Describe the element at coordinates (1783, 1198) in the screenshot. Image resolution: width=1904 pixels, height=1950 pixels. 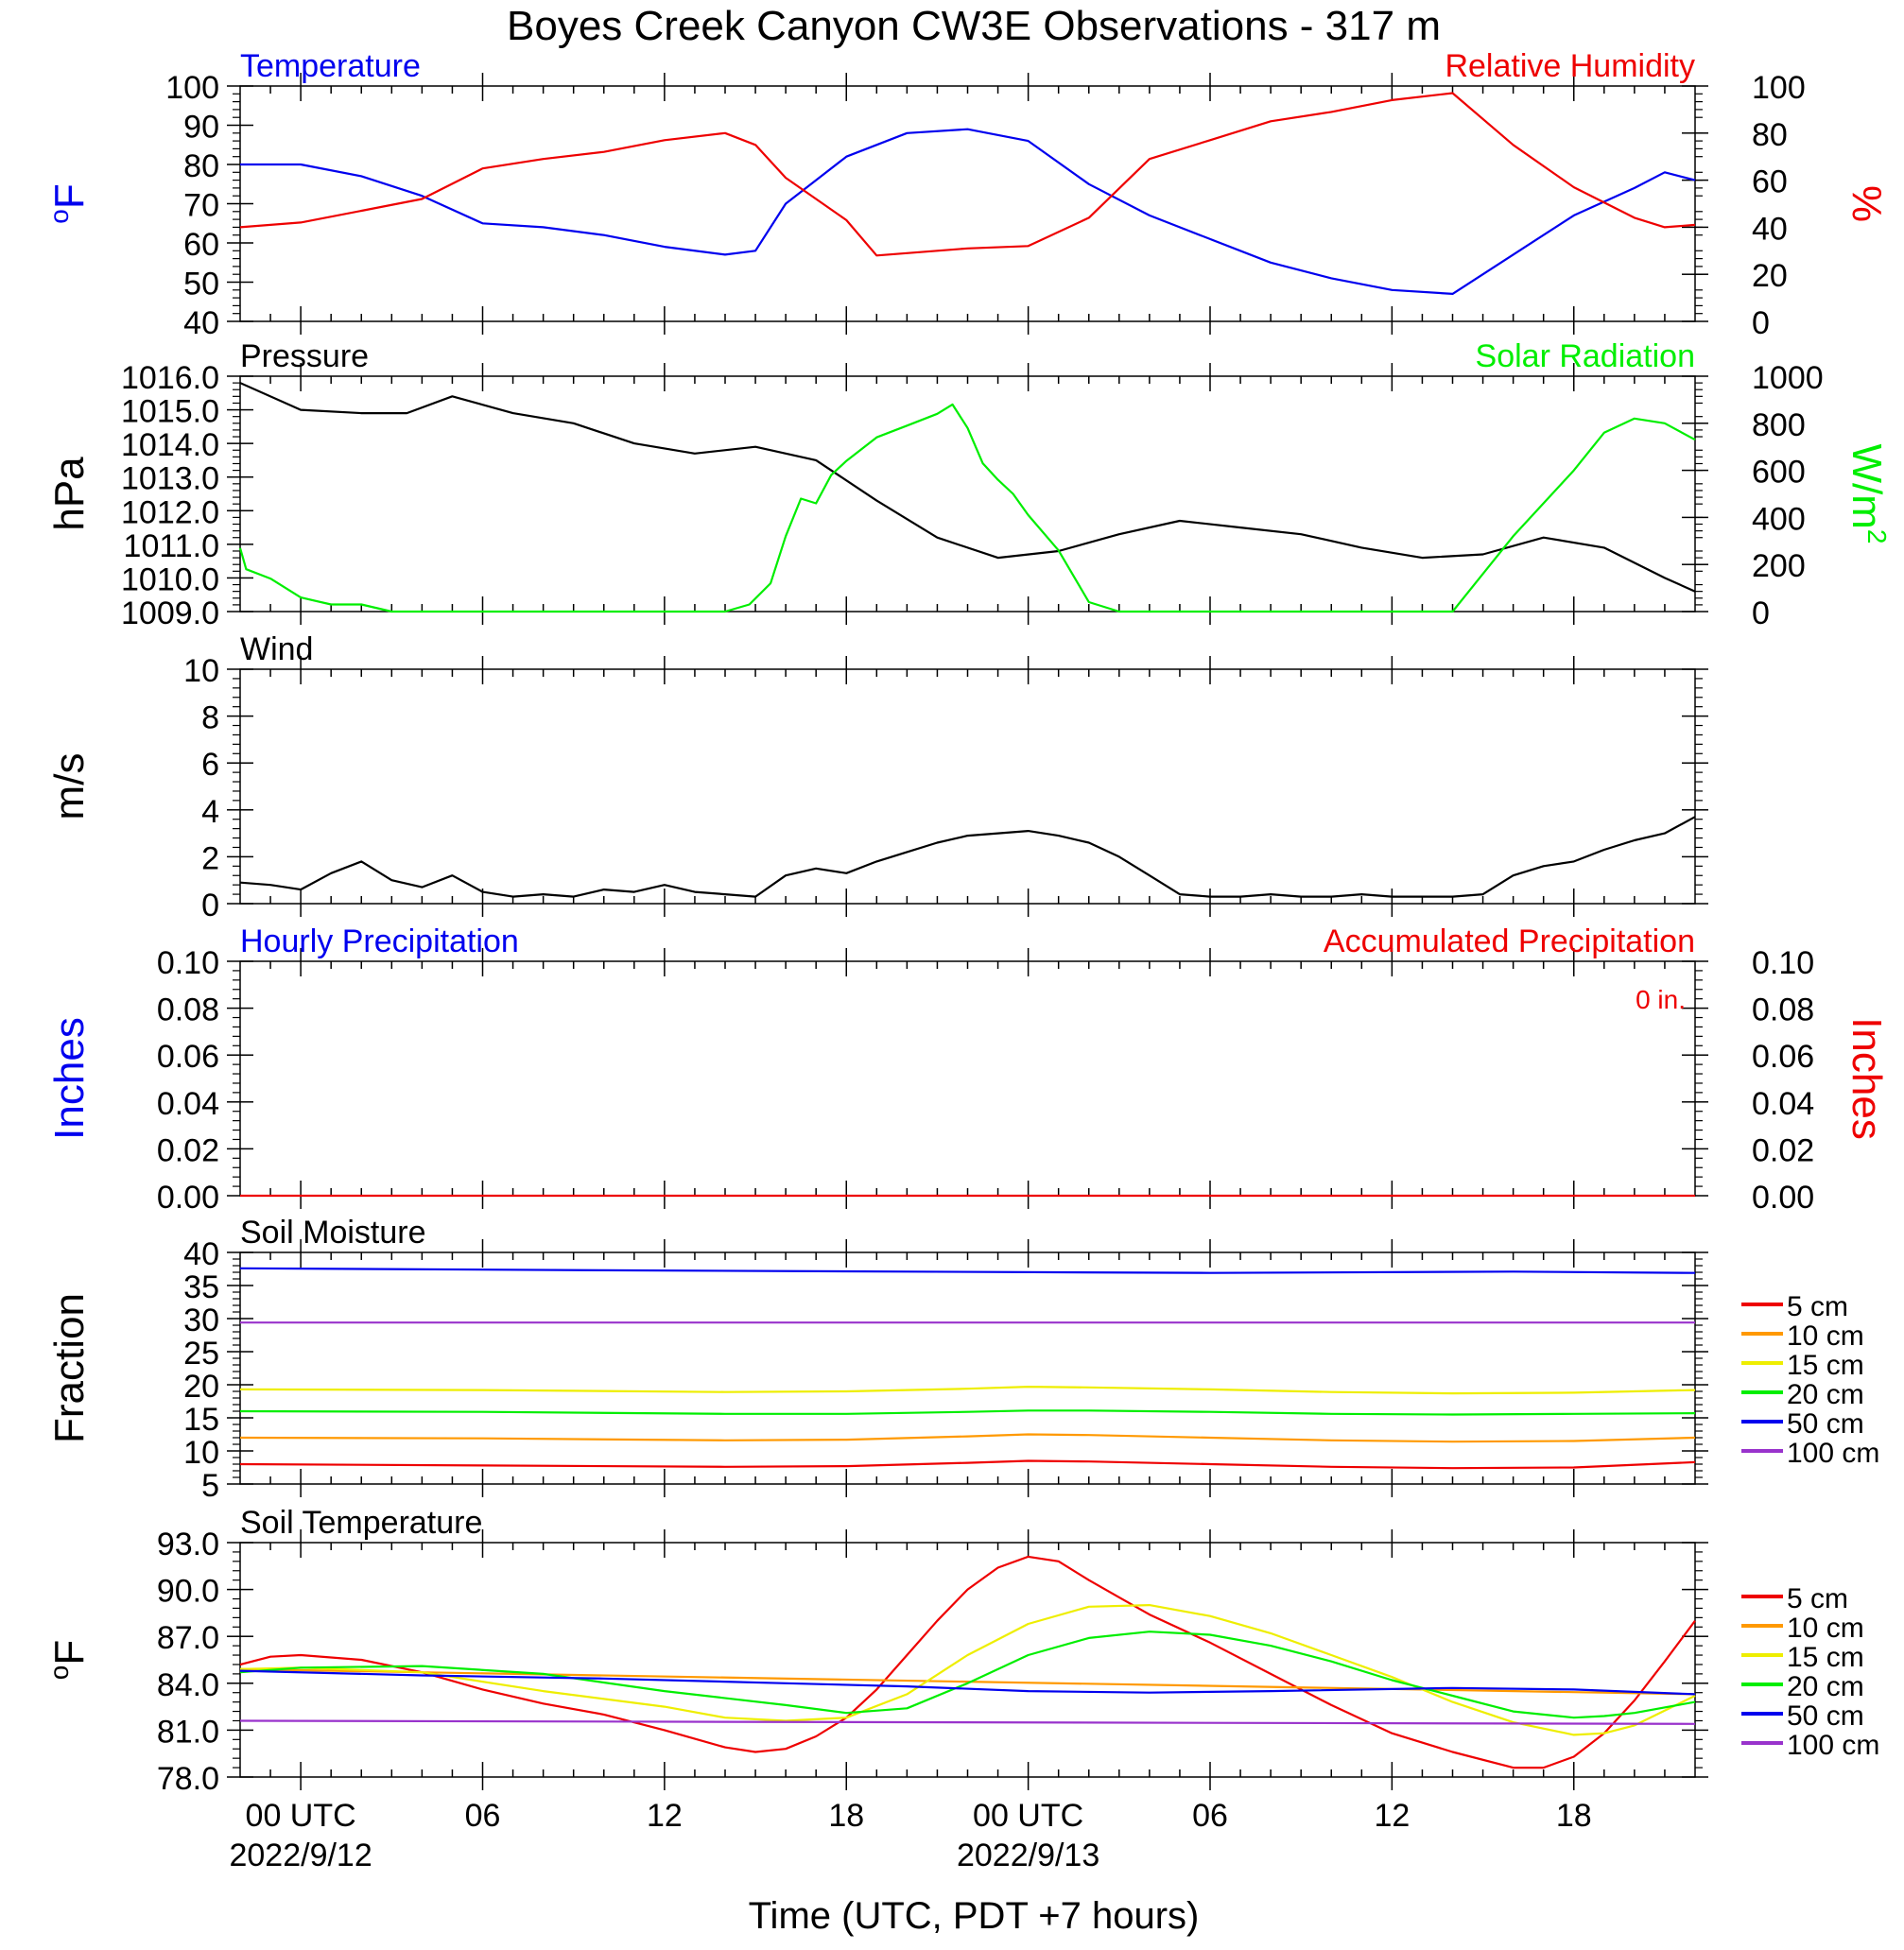
I see `right-y-tick-label: 0.00` at that location.